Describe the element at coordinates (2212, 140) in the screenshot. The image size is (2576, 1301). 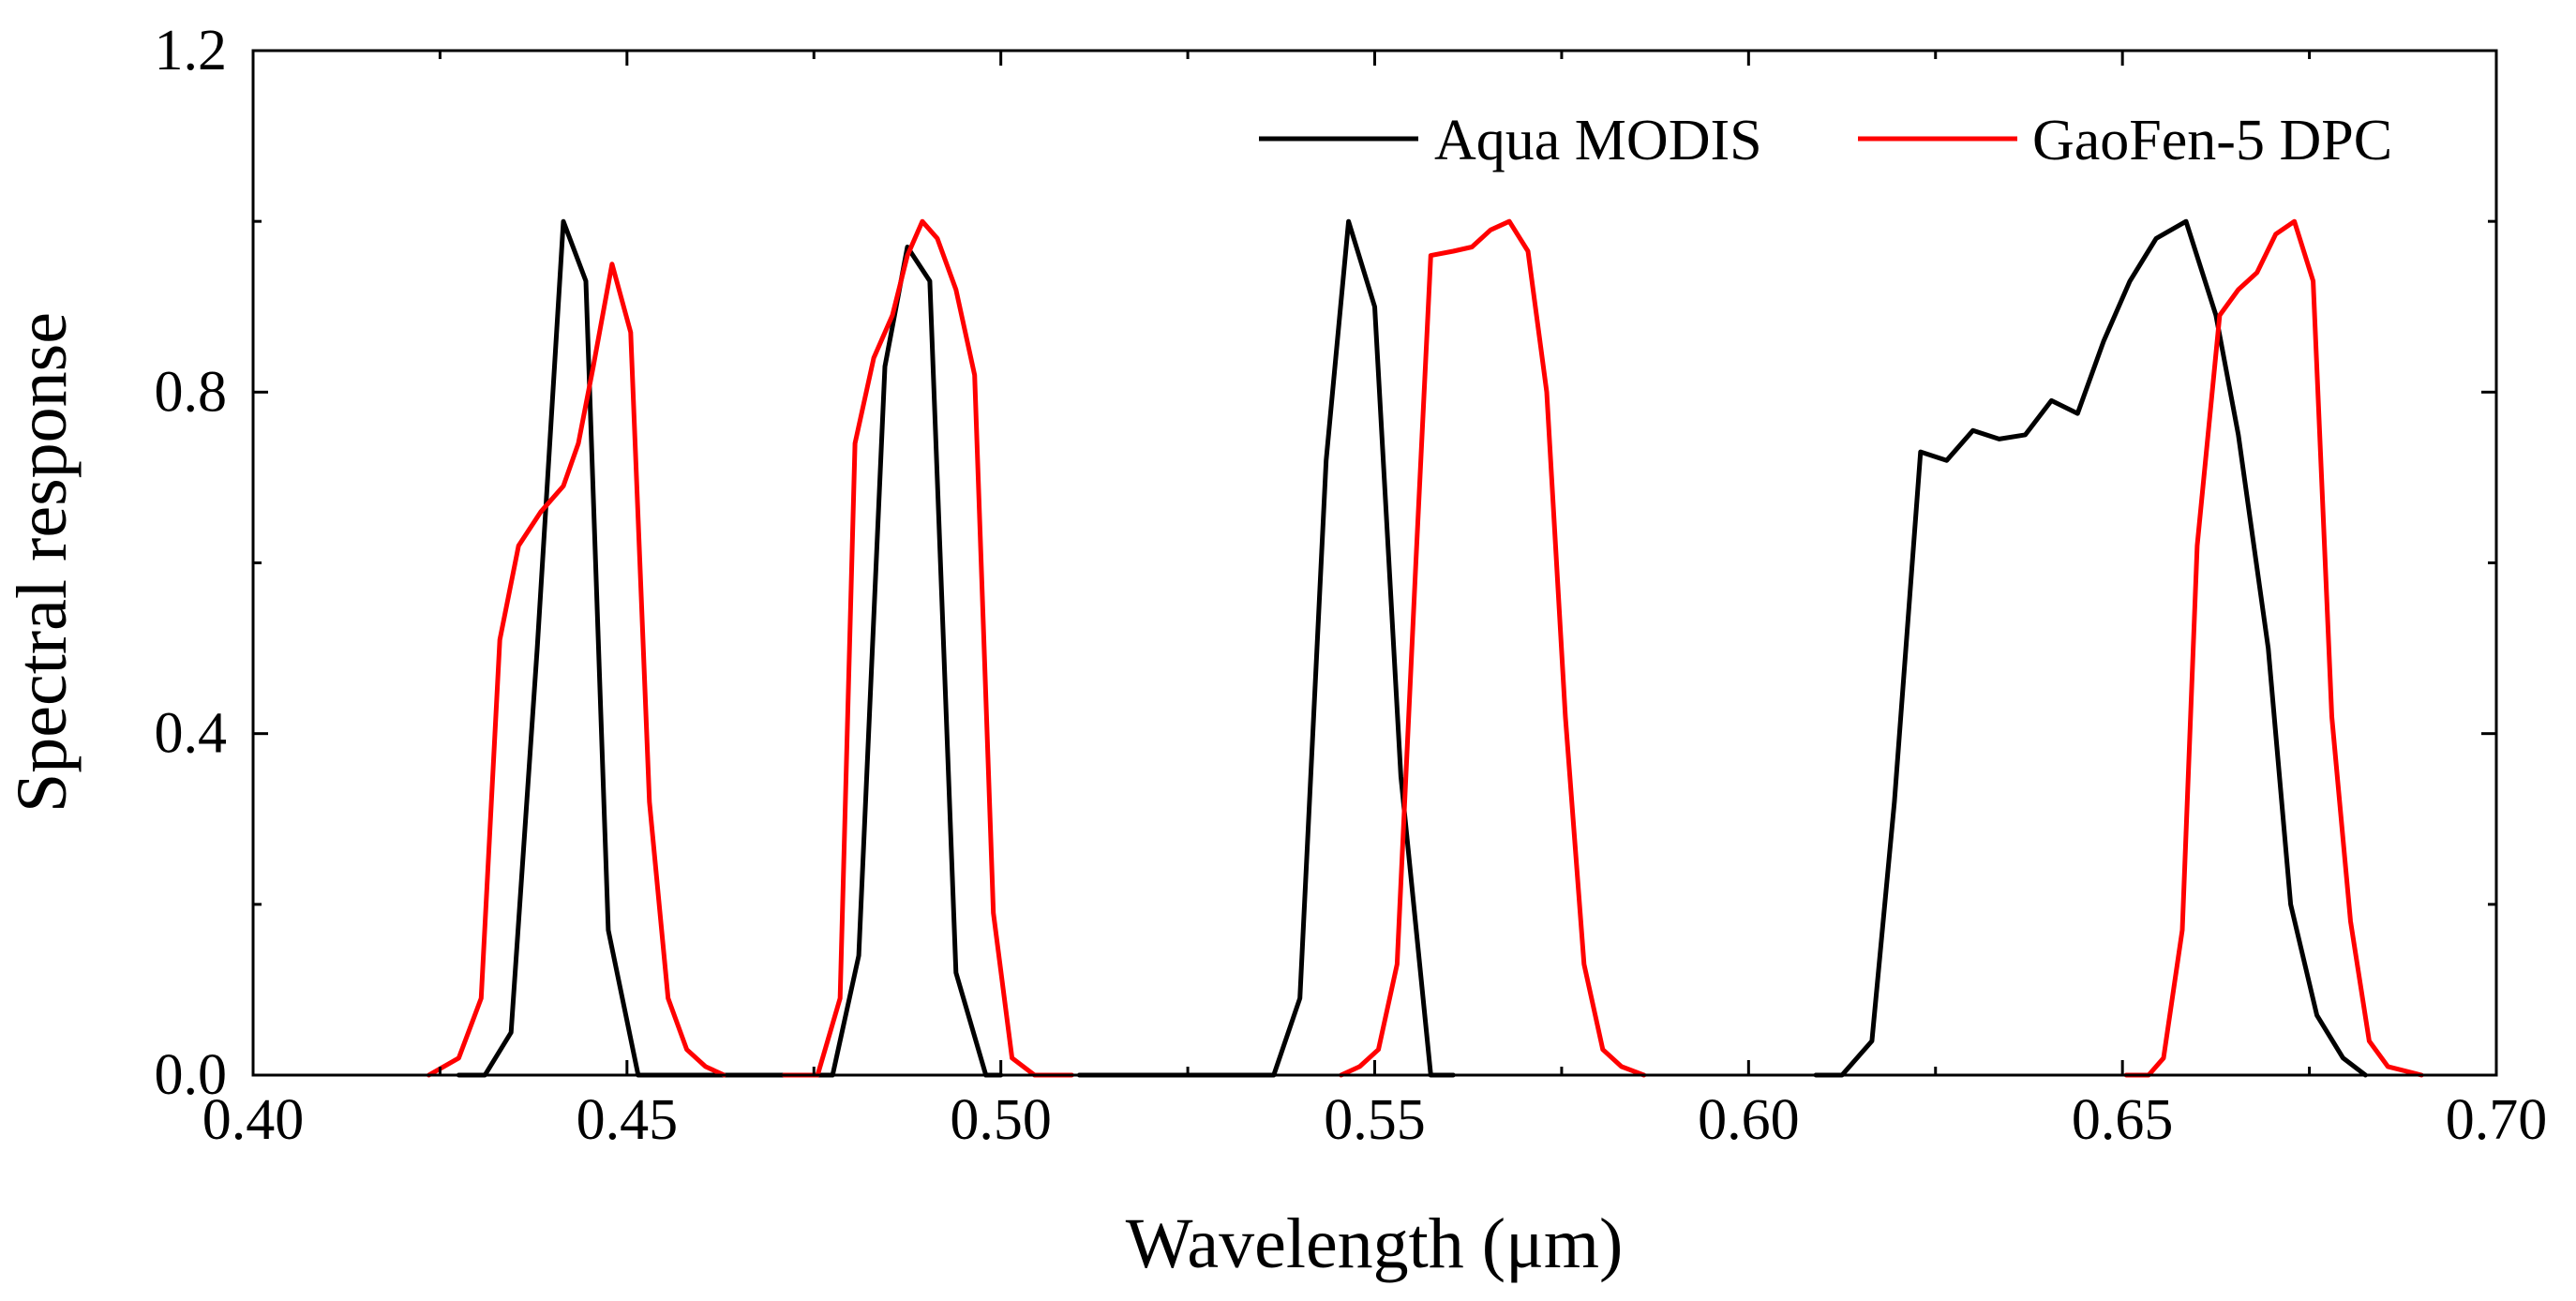
I see `legend-label-gaofen5-dpc: GaoFen-5 DPC` at that location.